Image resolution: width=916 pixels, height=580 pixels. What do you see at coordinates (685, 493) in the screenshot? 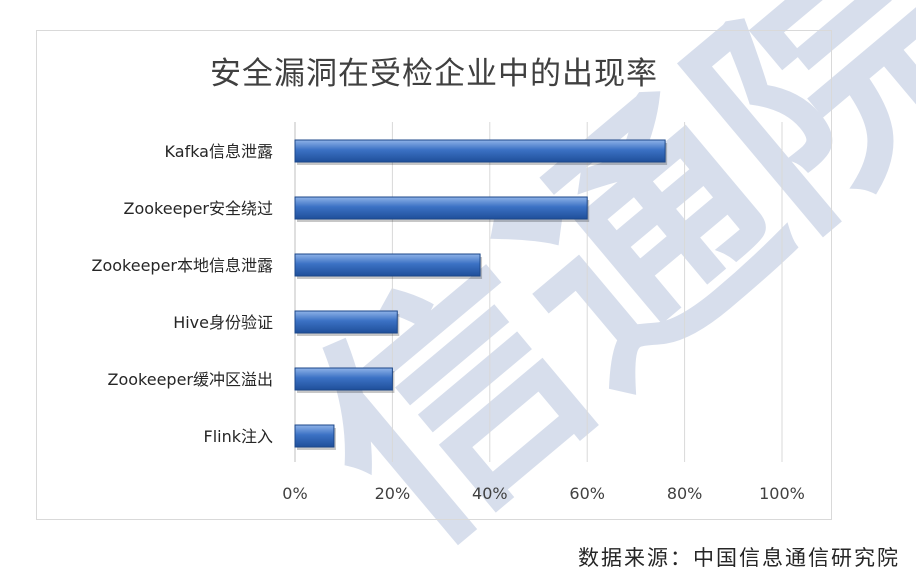
I see `x-tick-label: 80%` at bounding box center [685, 493].